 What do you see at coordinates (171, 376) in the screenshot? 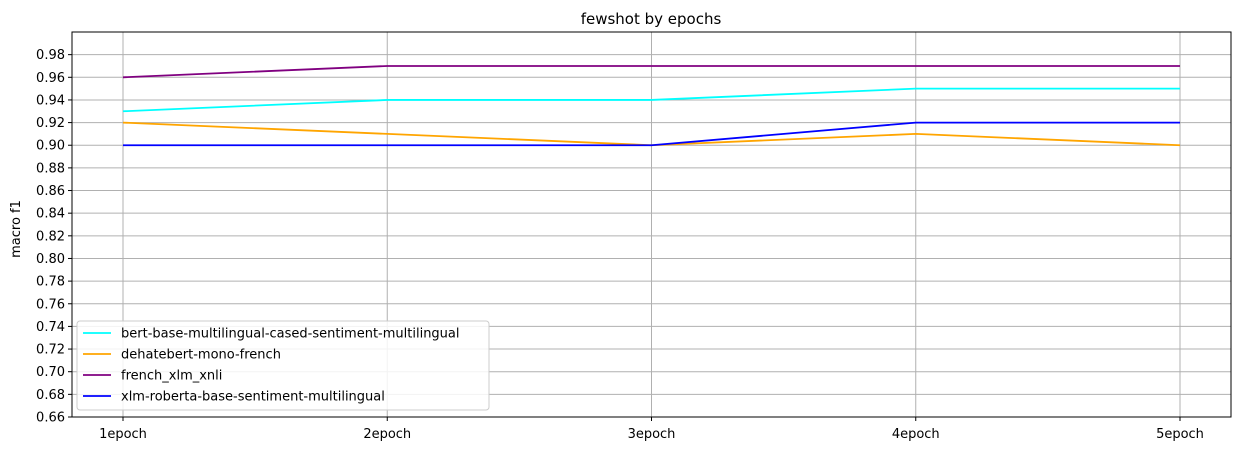
I see `legend-label: french_xlm_xnli` at bounding box center [171, 376].